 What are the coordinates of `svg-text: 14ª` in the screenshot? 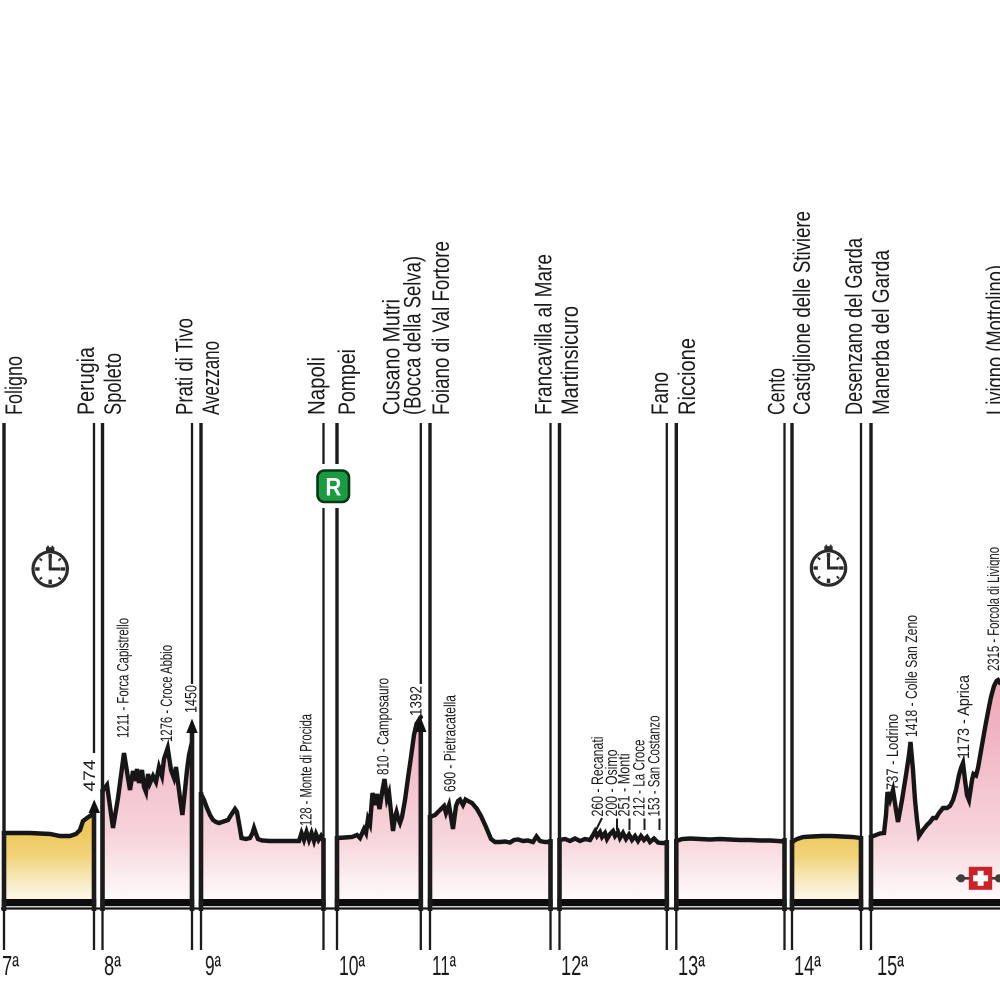 It's located at (808, 965).